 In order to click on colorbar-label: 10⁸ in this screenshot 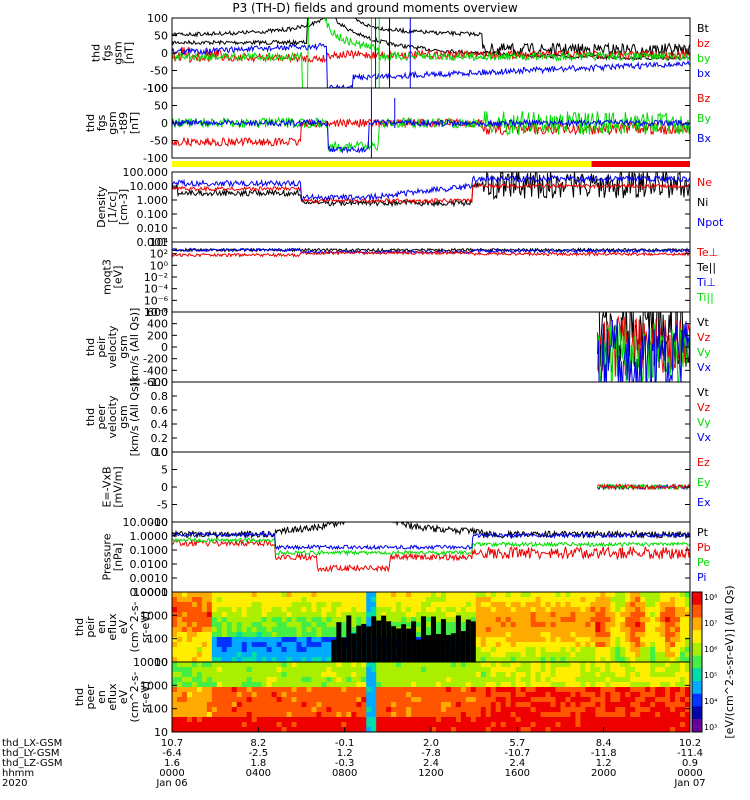, I will do `click(710, 597)`.